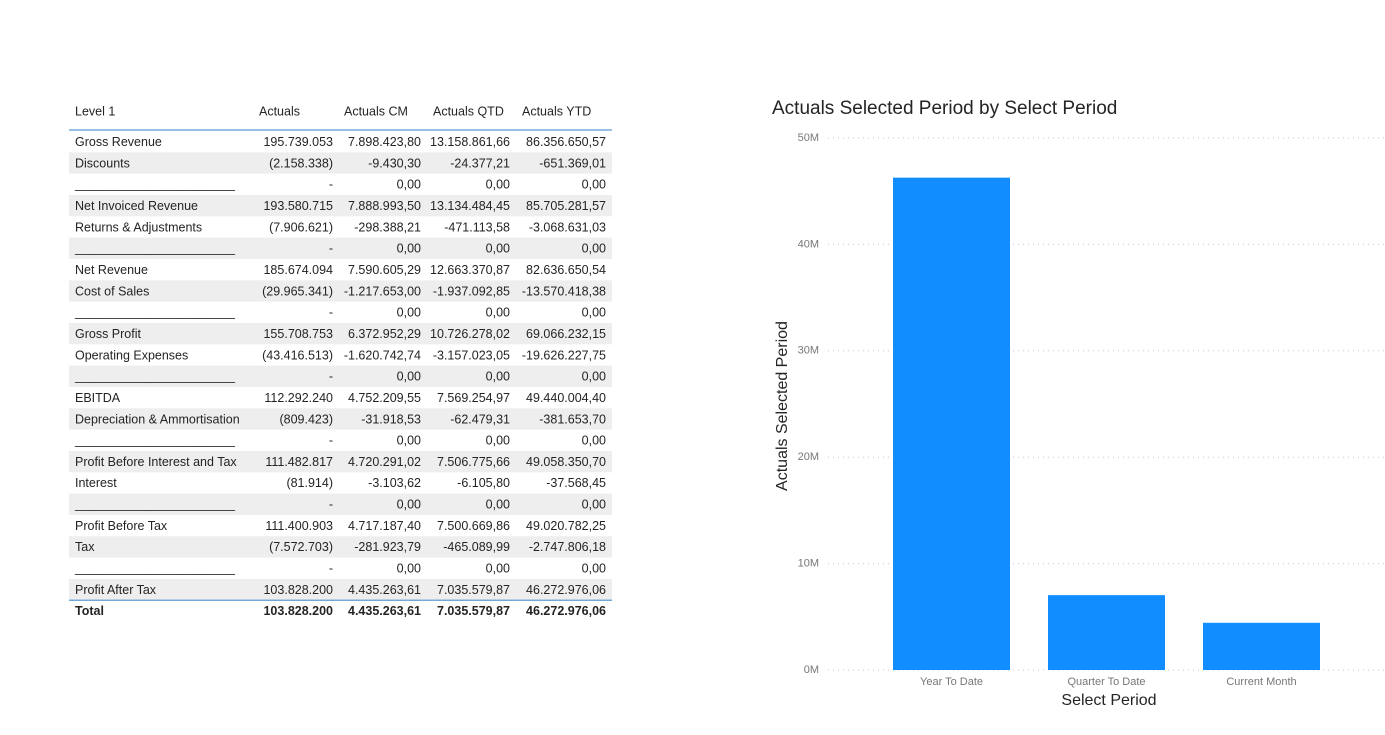 This screenshot has width=1385, height=735. I want to click on table-cell: -471.113,58, so click(477, 227).